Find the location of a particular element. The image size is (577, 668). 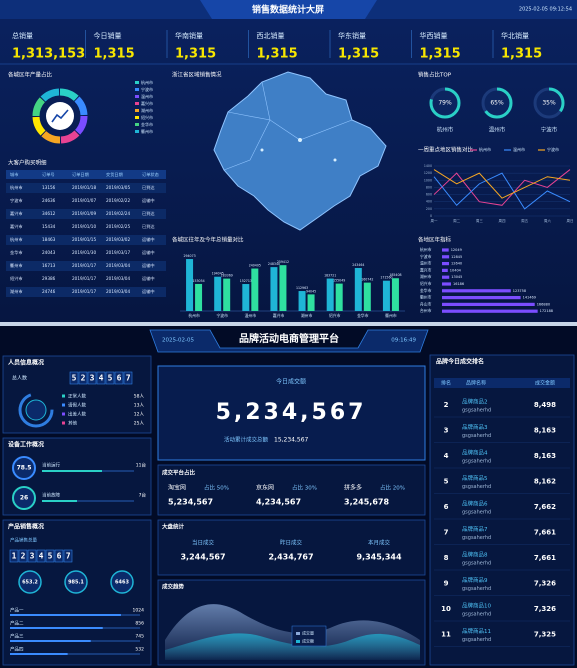

table-cell: 衢州市 is located at coordinates (16, 265).